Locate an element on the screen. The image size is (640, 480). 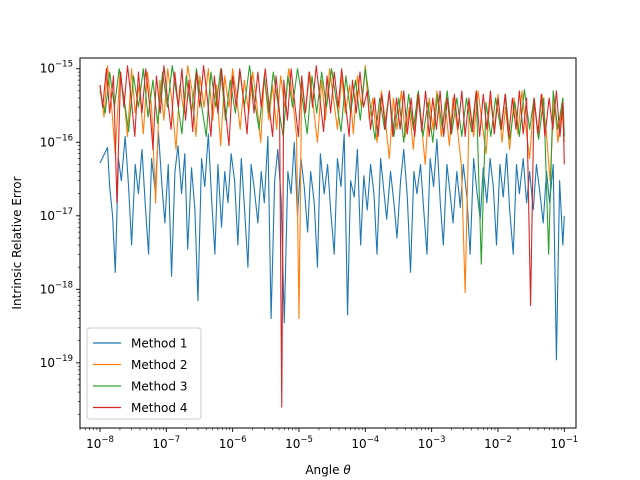
y-tick-label-4: 10−15 is located at coordinates (56, 68).